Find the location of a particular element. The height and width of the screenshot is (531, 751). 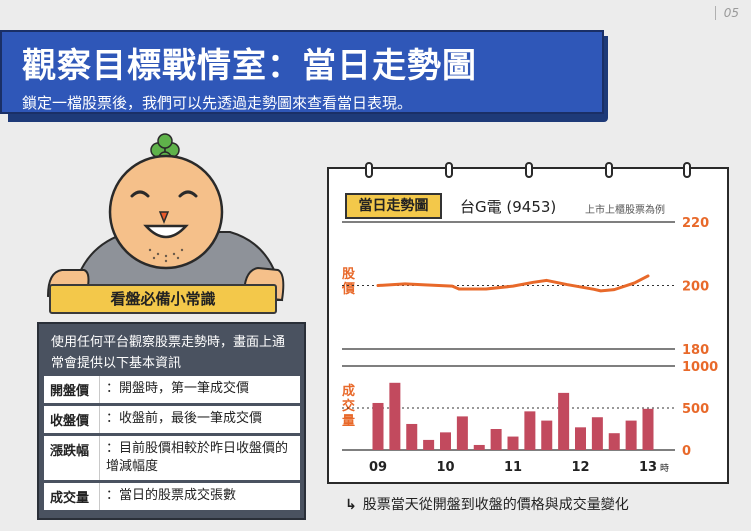

chart-caption-text: 股票當天從開盤到收盤的價格與成交量變化 is located at coordinates (495, 505).